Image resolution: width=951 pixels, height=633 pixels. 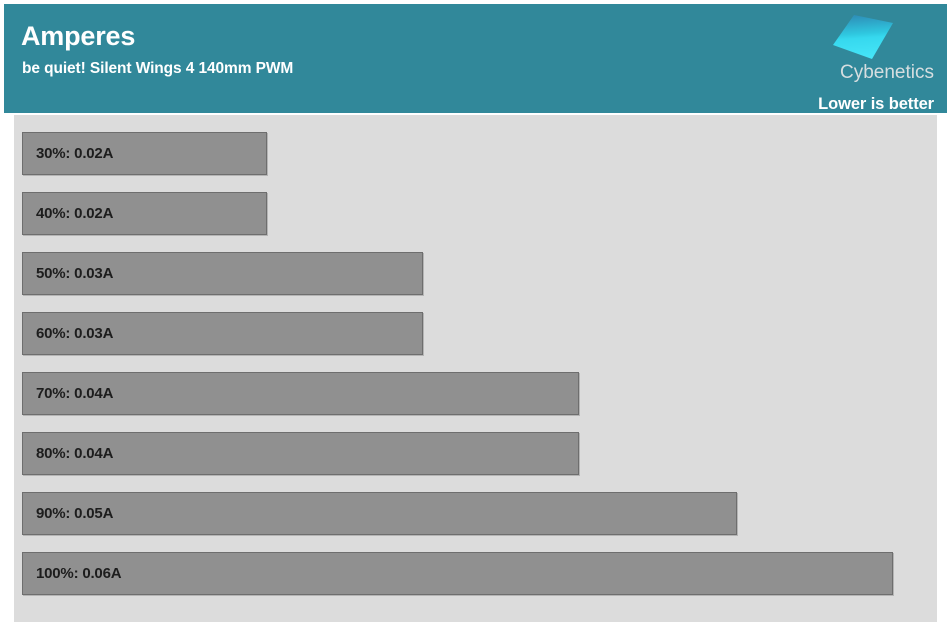 What do you see at coordinates (75, 513) in the screenshot?
I see `bar-label: 90%: 0.05A` at bounding box center [75, 513].